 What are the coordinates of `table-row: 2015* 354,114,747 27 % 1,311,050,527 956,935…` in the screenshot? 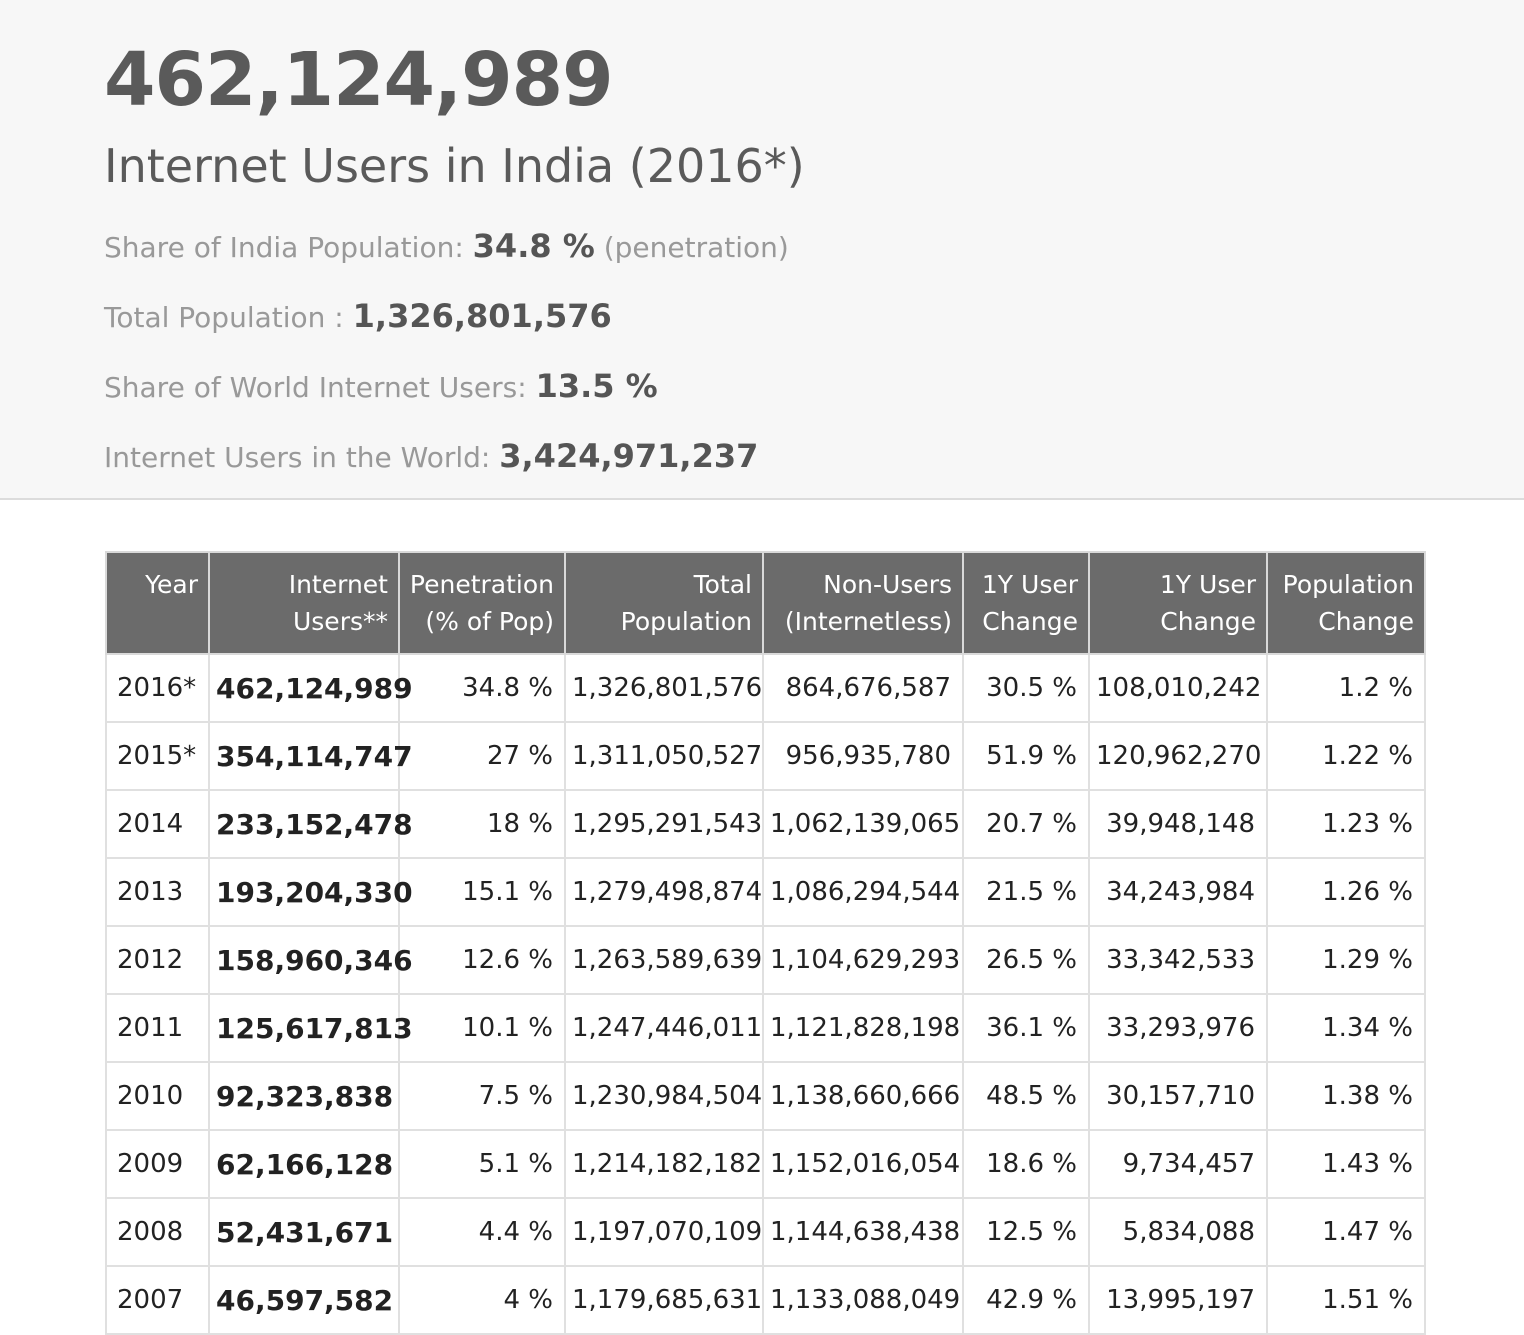 It's located at (765, 756).